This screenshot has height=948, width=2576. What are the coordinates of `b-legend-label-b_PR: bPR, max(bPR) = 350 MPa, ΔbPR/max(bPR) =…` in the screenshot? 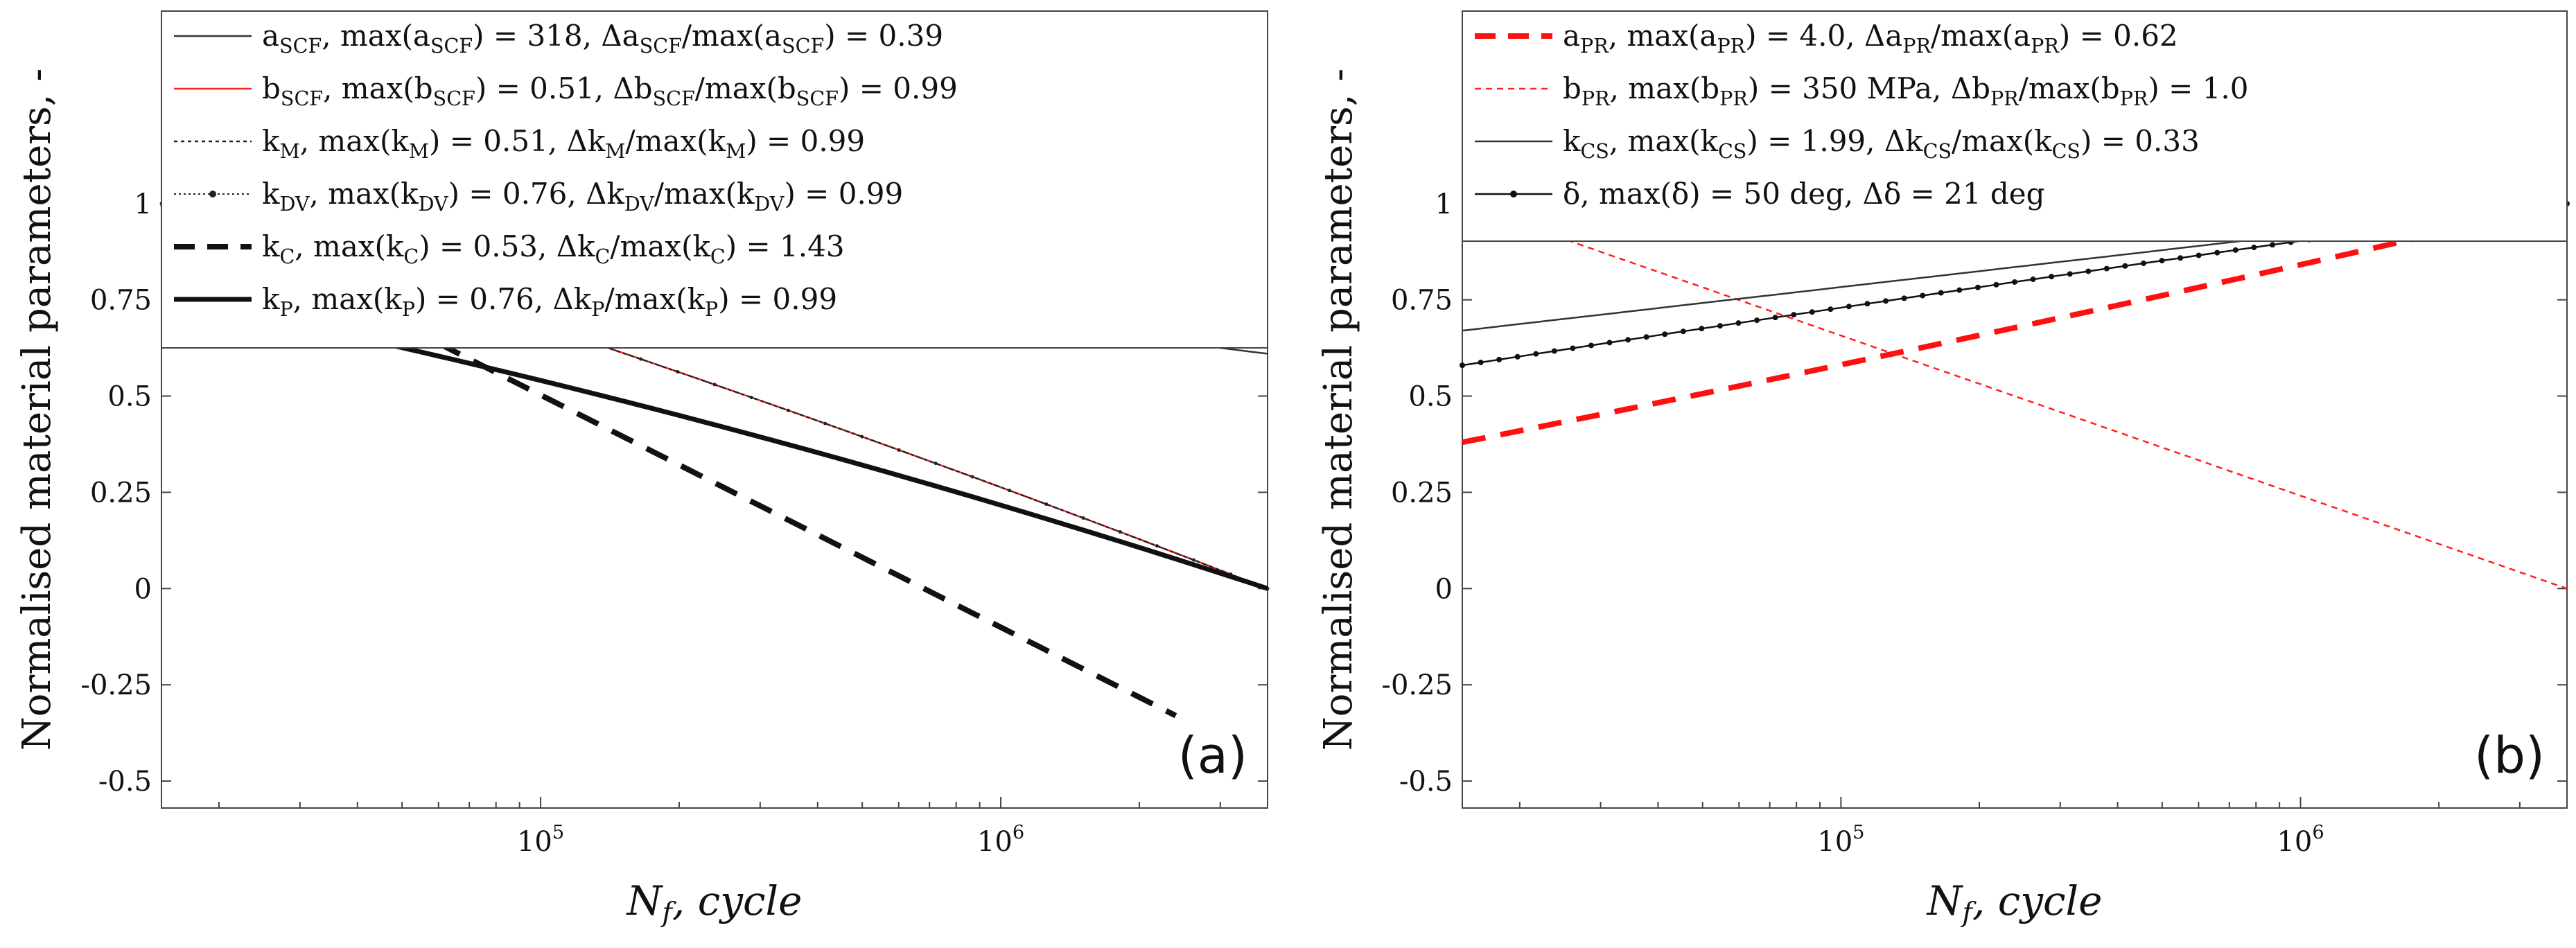 It's located at (1905, 90).